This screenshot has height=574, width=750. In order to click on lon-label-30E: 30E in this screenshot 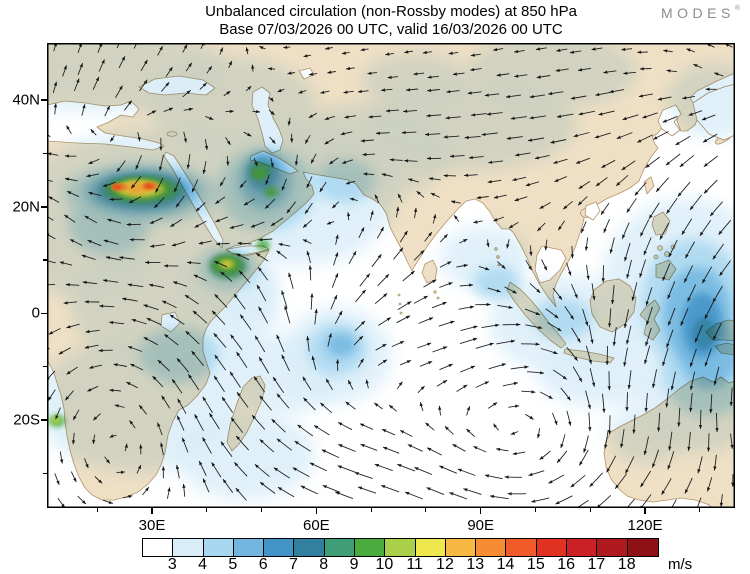, I will do `click(152, 525)`.